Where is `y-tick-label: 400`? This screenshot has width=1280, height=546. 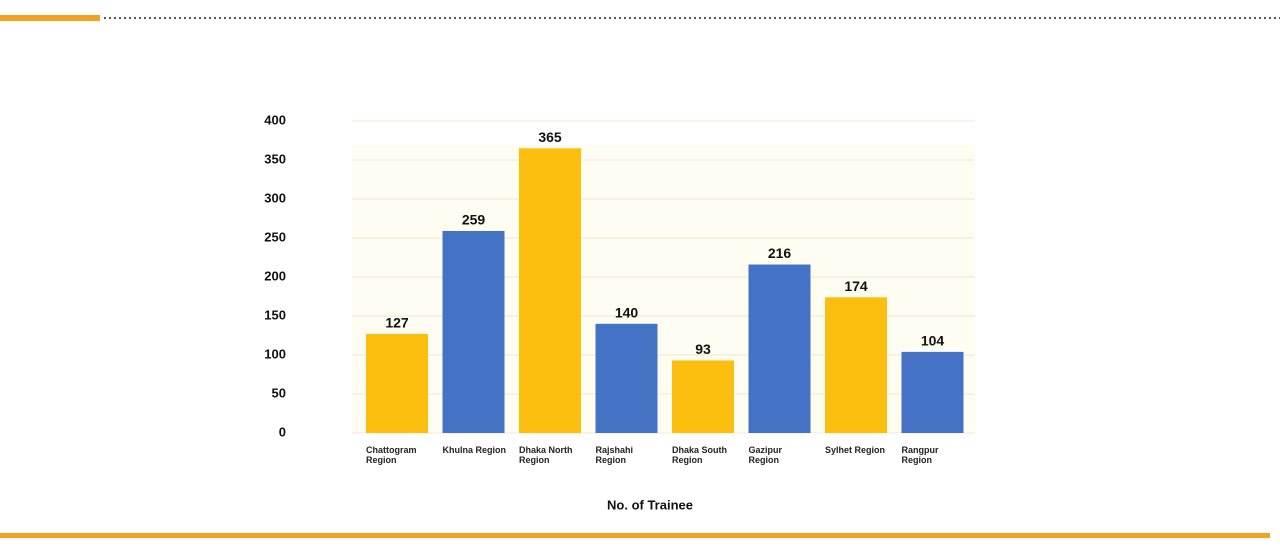
y-tick-label: 400 is located at coordinates (275, 119).